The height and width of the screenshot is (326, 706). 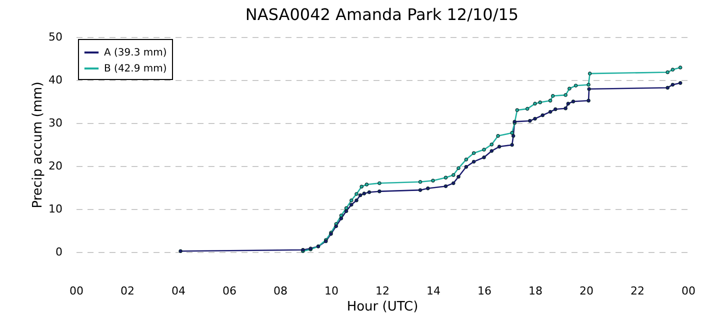 What do you see at coordinates (55, 37) in the screenshot?
I see `y-tick-label: 50` at bounding box center [55, 37].